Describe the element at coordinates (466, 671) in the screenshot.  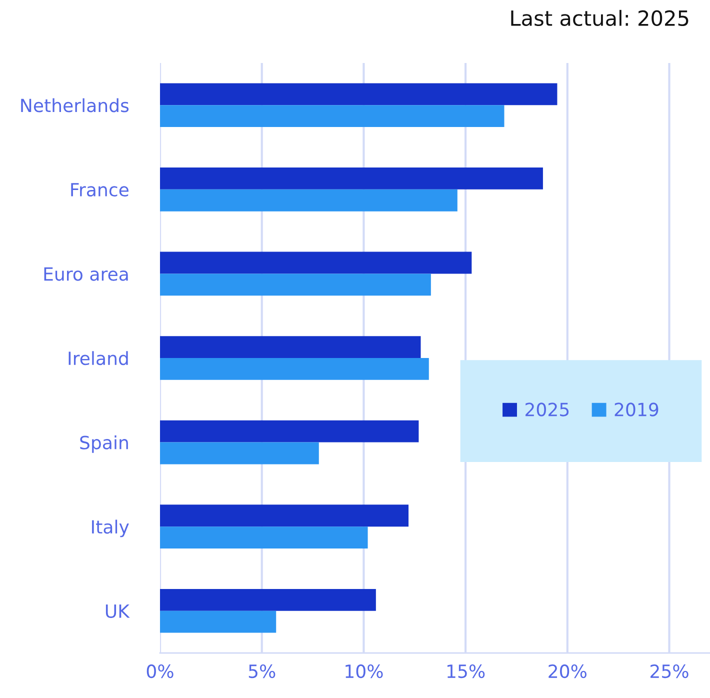
I see `x-tick-label: 15%` at that location.